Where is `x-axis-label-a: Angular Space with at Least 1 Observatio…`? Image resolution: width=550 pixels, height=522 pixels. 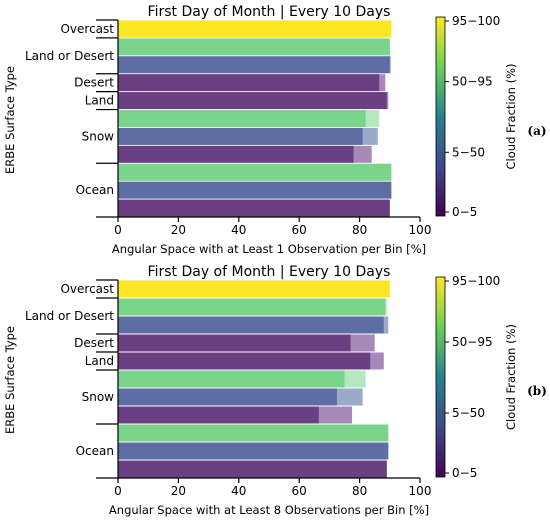 x-axis-label-a: Angular Space with at Least 1 Observatio… is located at coordinates (269, 249).